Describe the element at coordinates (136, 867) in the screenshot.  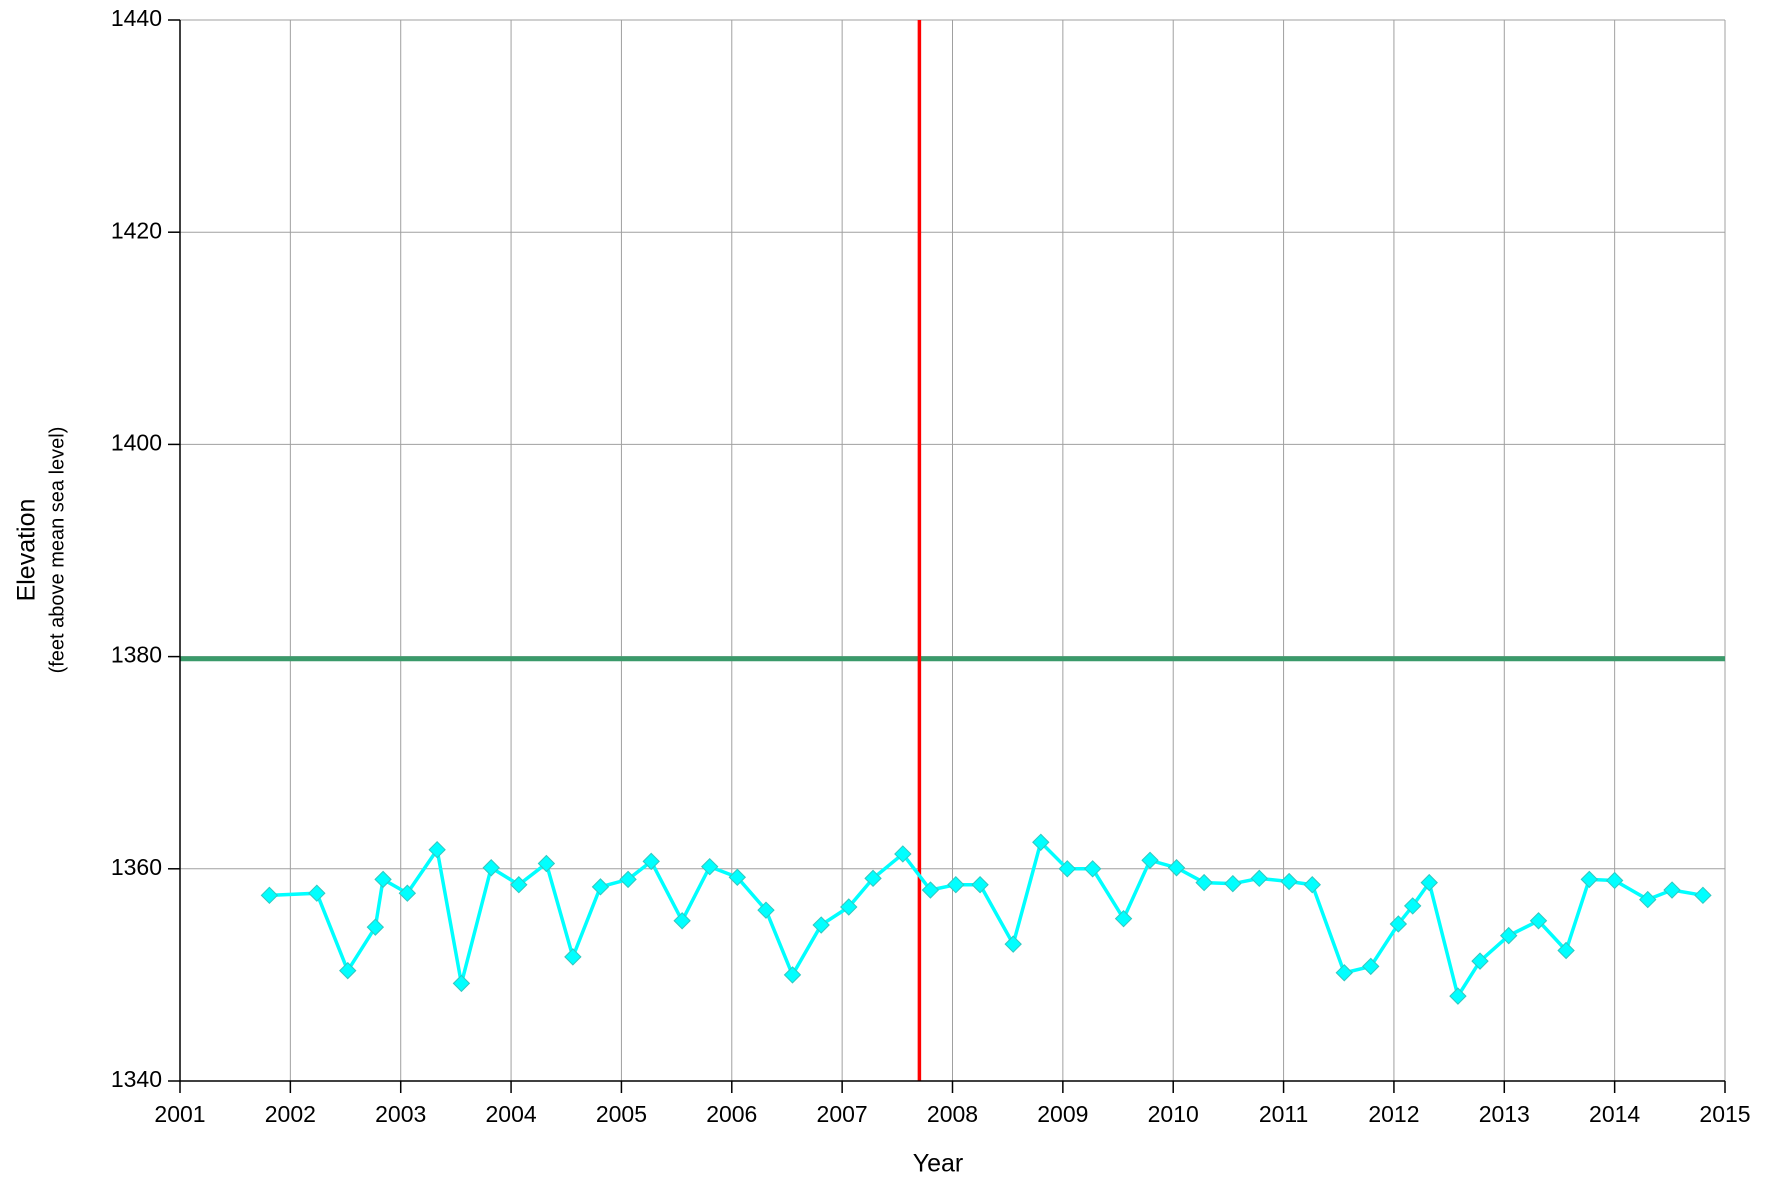
I see `y-tick-label: 1360` at that location.